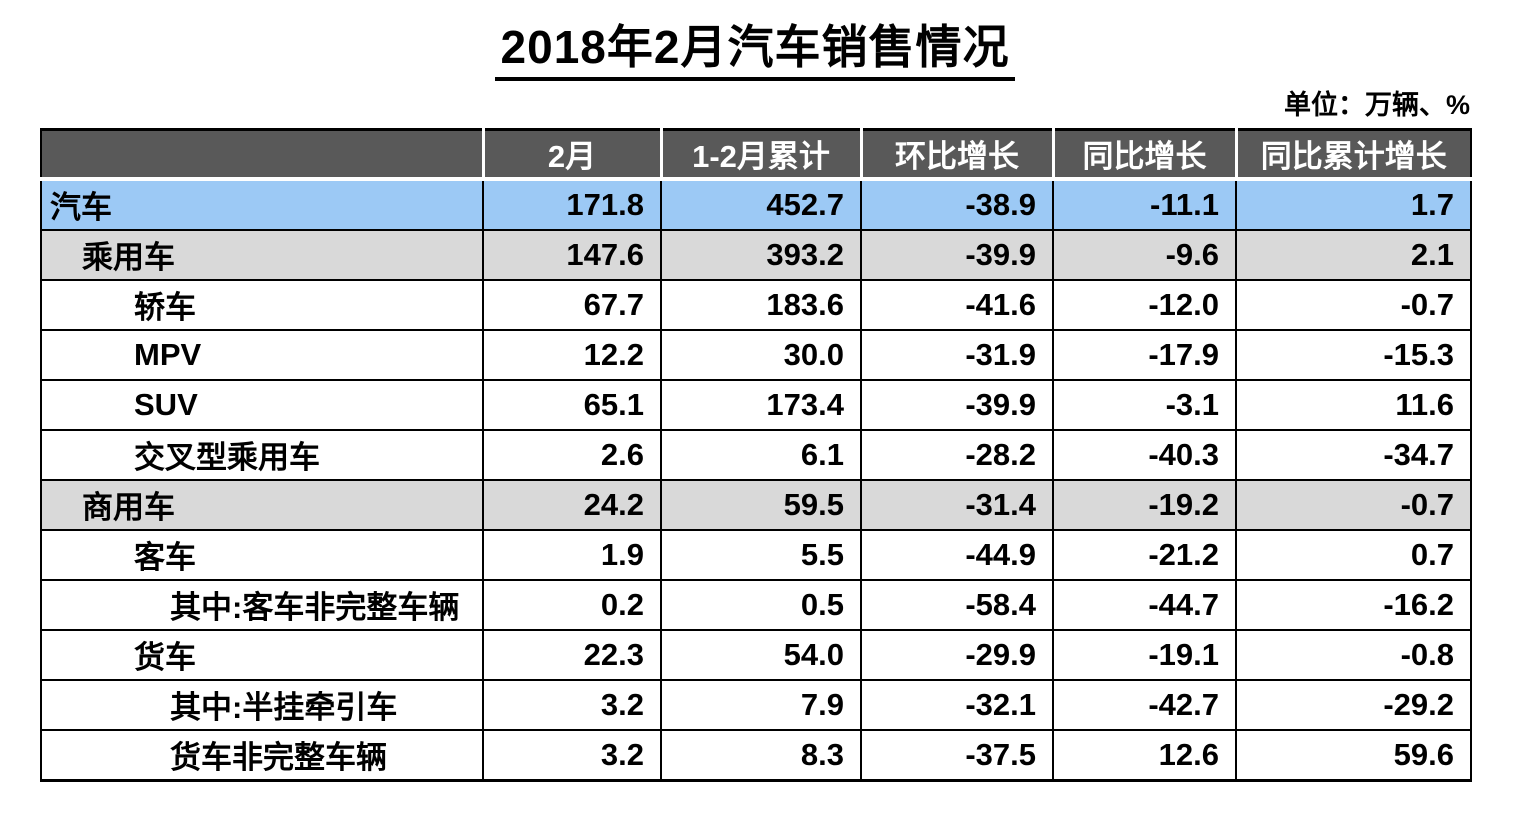 The height and width of the screenshot is (816, 1528). Describe the element at coordinates (262, 654) in the screenshot. I see `row-label-cell: 货车` at that location.